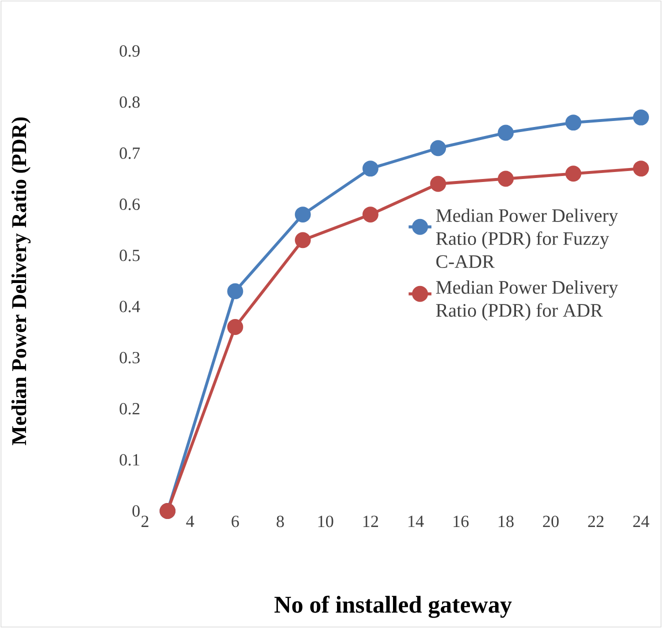 This screenshot has width=662, height=628. What do you see at coordinates (235, 522) in the screenshot?
I see `x-tick-label: 6` at bounding box center [235, 522].